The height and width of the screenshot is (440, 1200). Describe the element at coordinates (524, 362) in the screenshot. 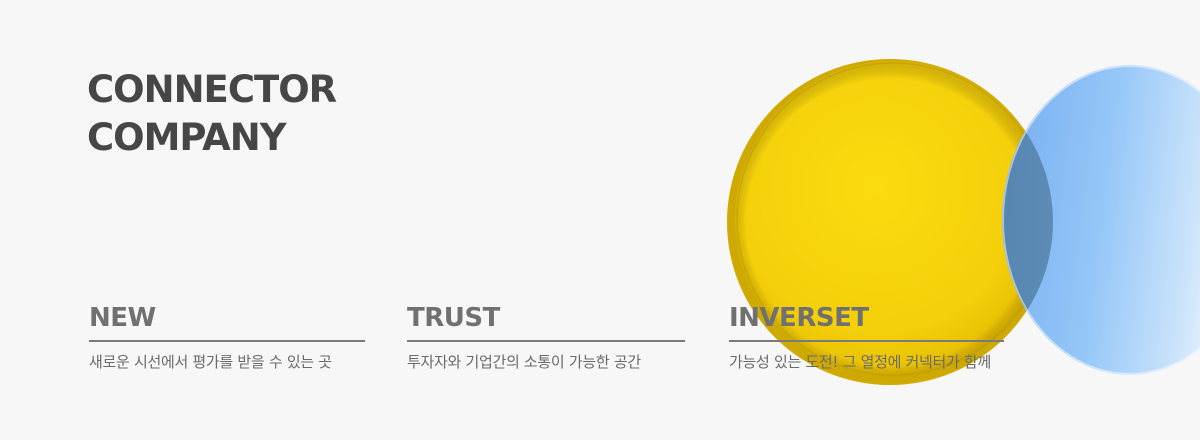

I see `feature-trust-description: 투자자와 기업간의 소통이 가능한 공간` at that location.